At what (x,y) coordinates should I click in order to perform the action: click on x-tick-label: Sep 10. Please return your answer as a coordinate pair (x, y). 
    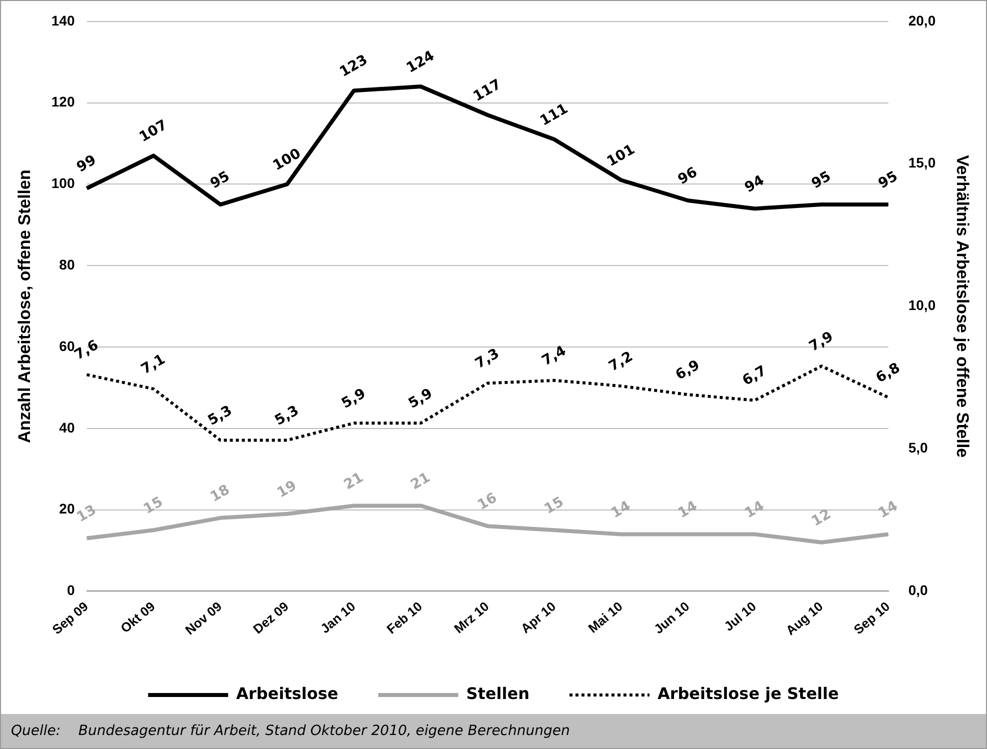
    Looking at the image, I should click on (871, 618).